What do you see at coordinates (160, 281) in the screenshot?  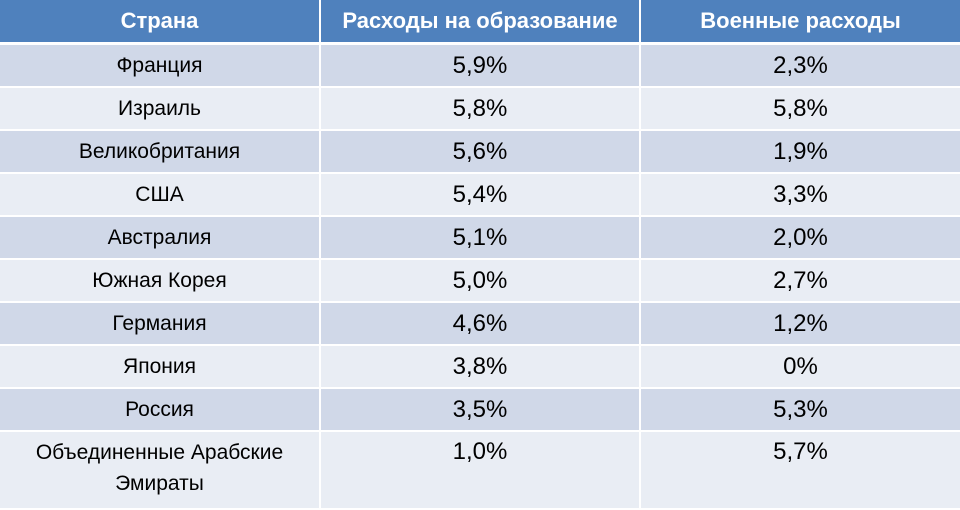 I see `country-cell: Южная Корея` at bounding box center [160, 281].